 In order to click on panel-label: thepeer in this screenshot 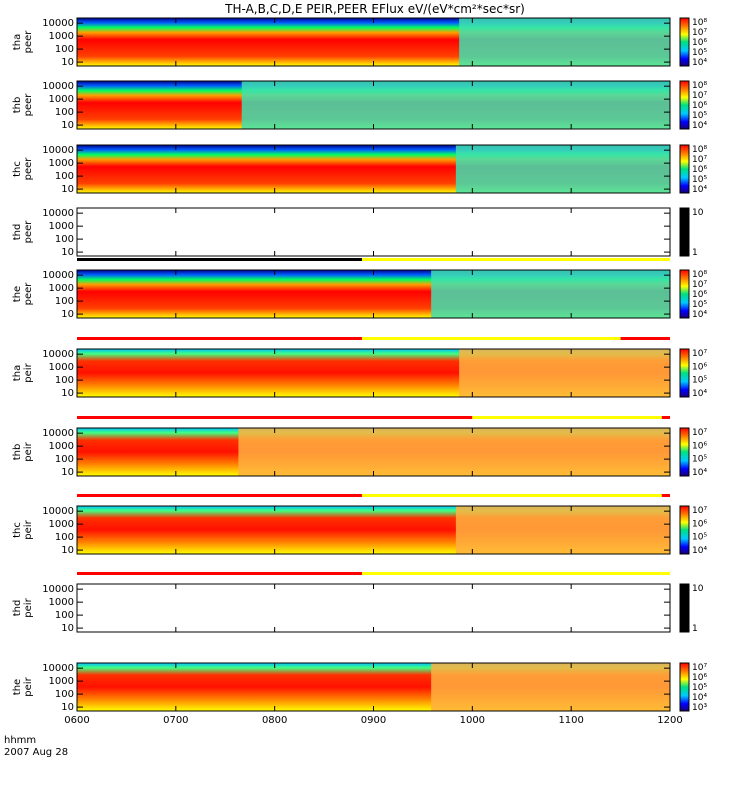, I will do `click(23, 294)`.